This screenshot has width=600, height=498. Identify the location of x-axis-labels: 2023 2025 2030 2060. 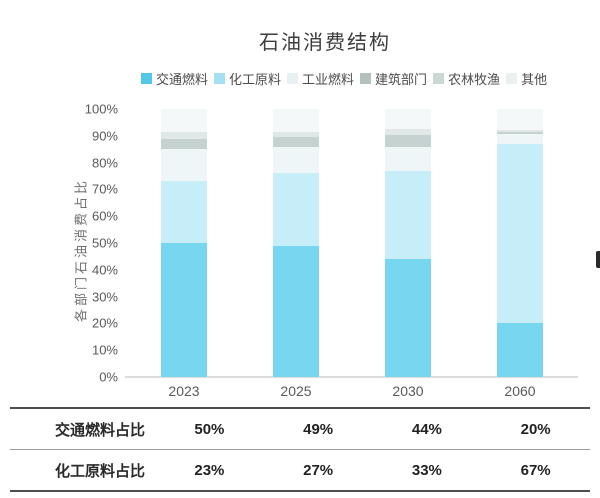
(353, 393).